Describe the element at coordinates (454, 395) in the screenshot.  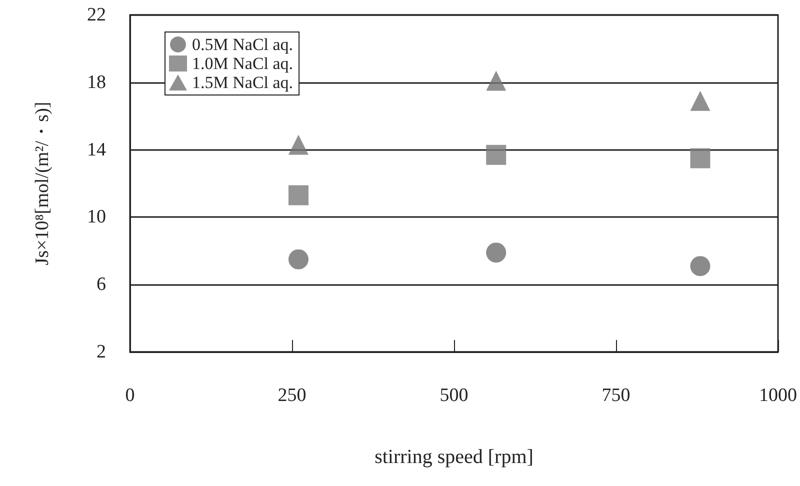
I see `x-tick-label: 500` at that location.